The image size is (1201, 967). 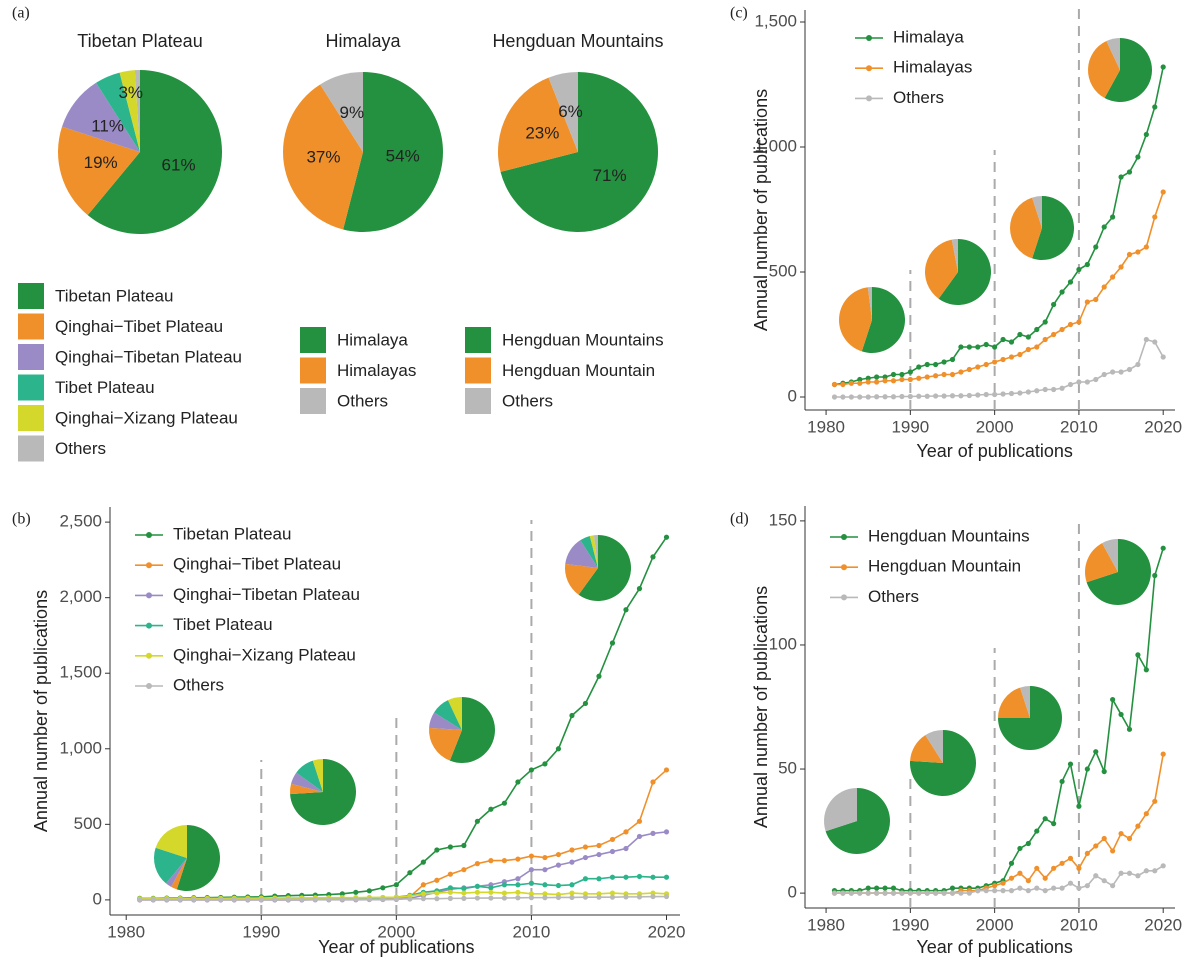 What do you see at coordinates (101, 162) in the screenshot?
I see `slice-label: 19%` at bounding box center [101, 162].